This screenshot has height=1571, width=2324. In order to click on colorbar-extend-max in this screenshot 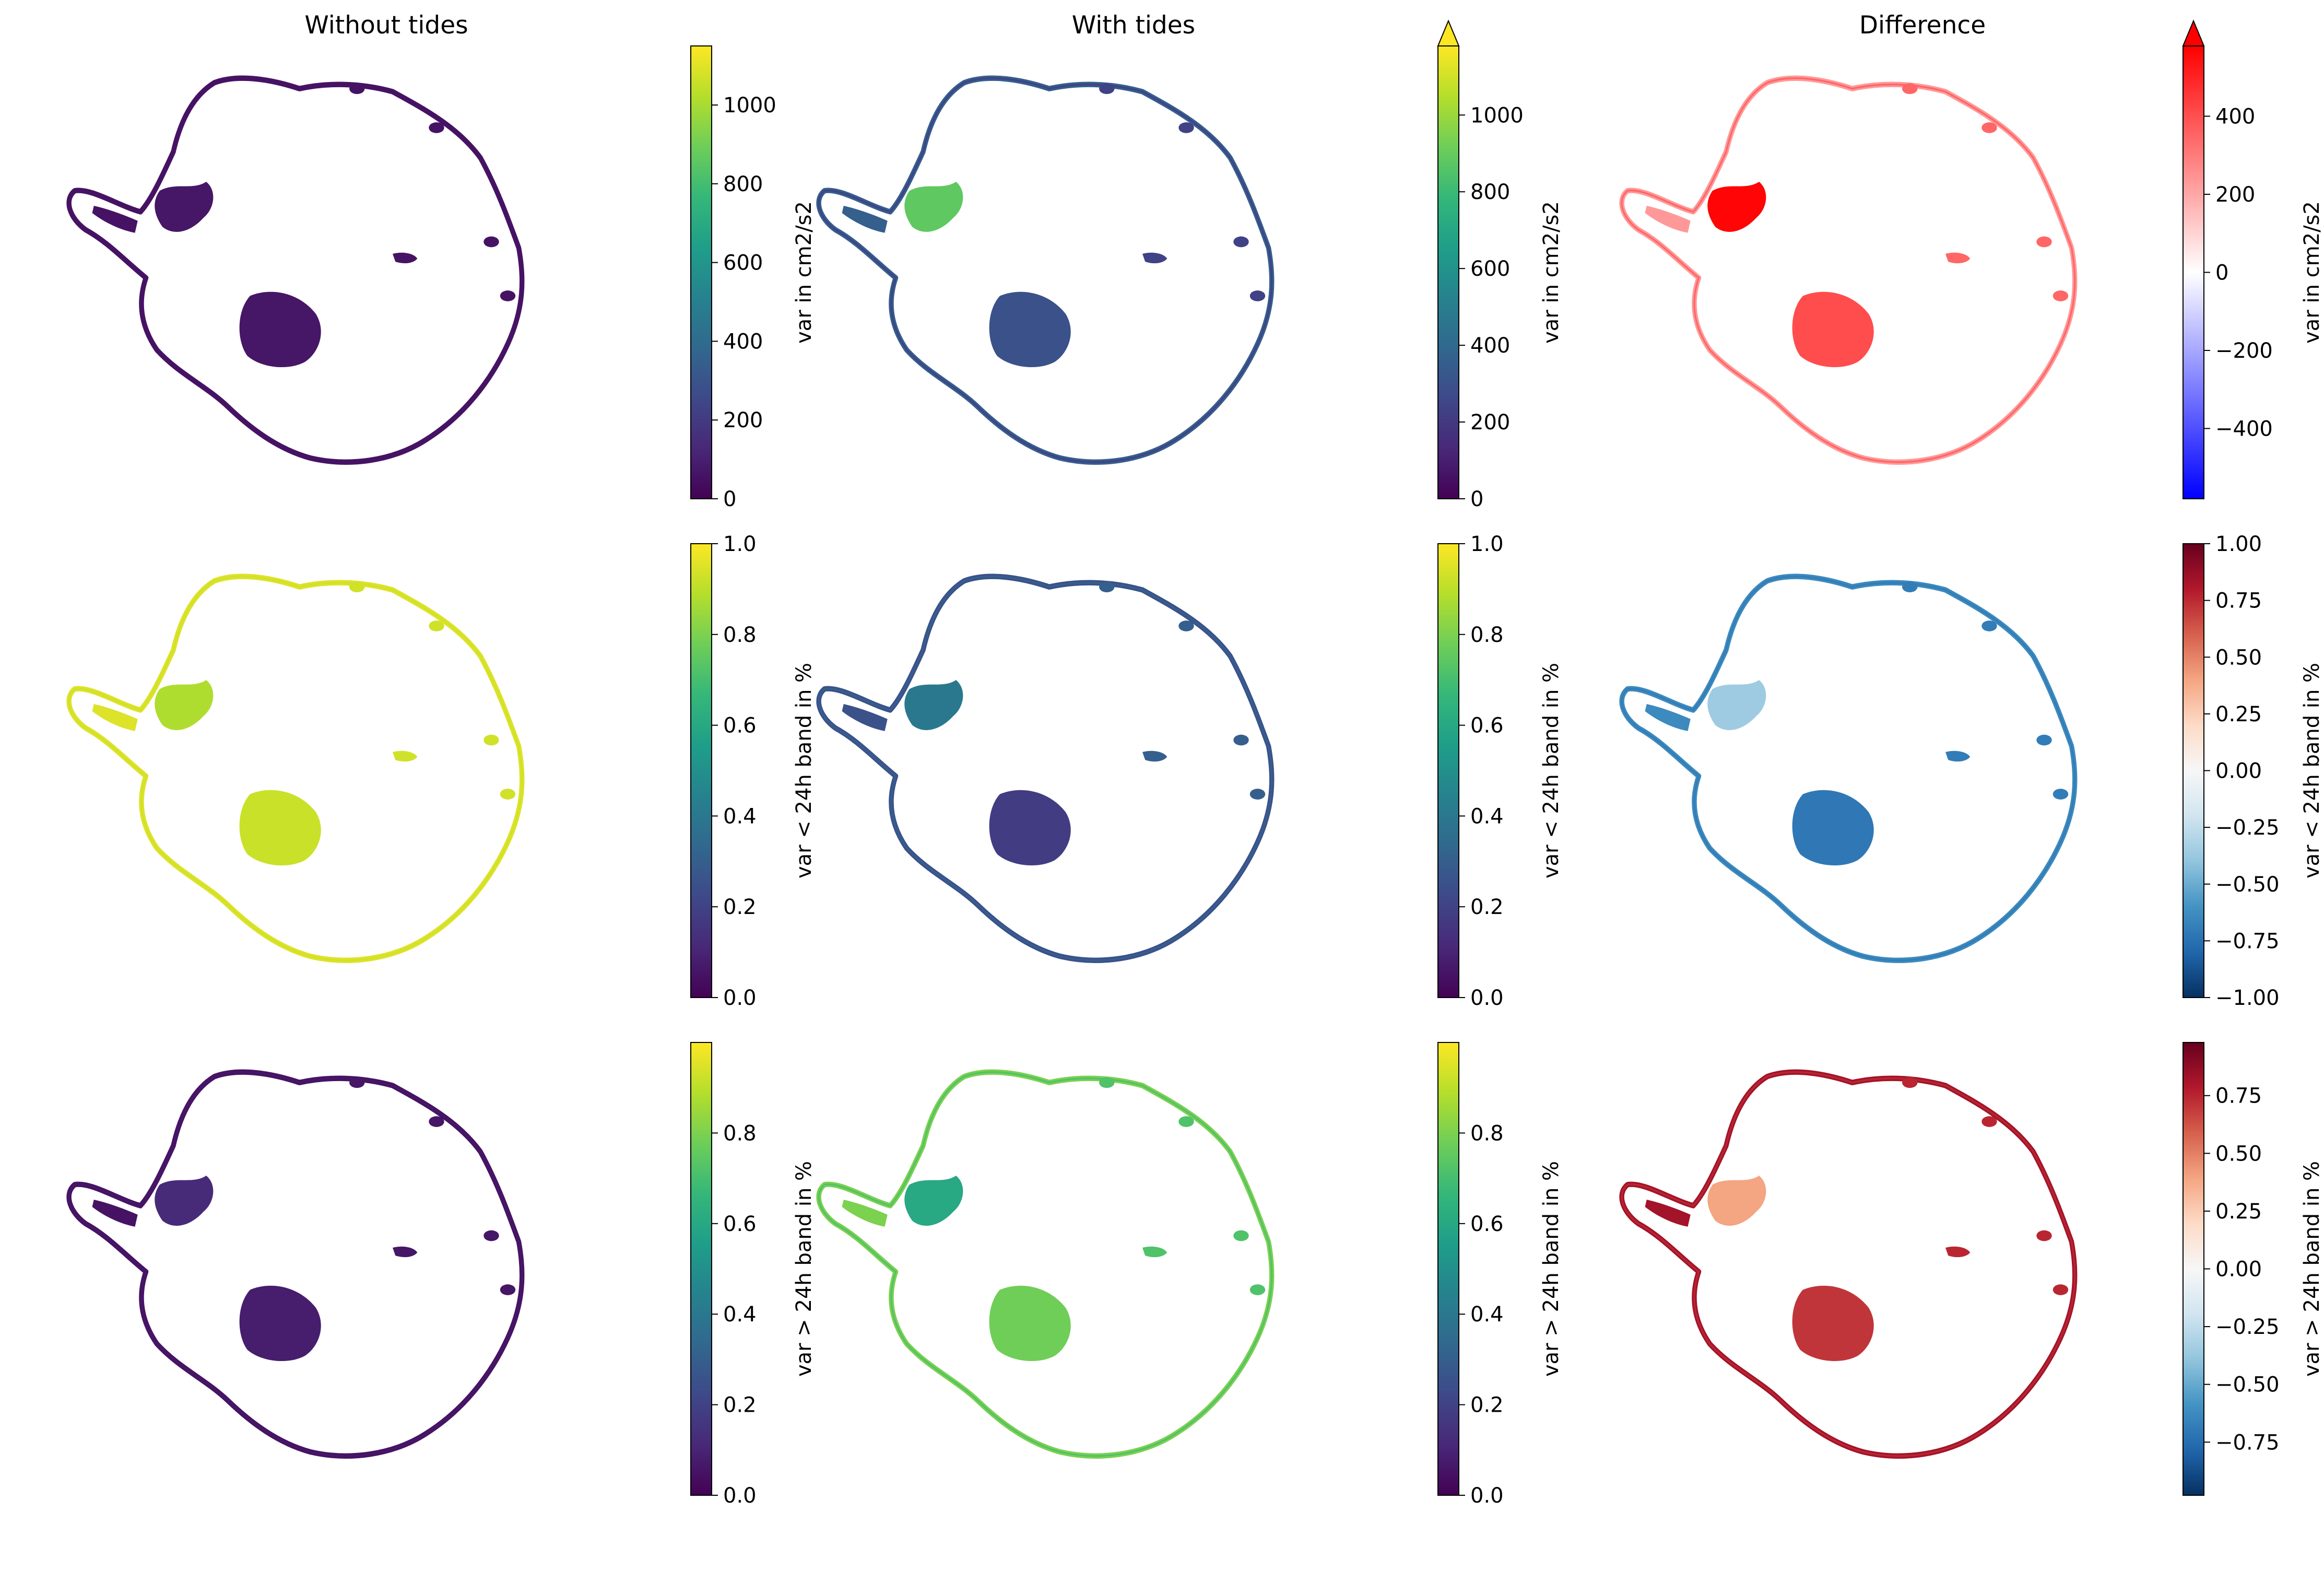, I will do `click(2193, 32)`.